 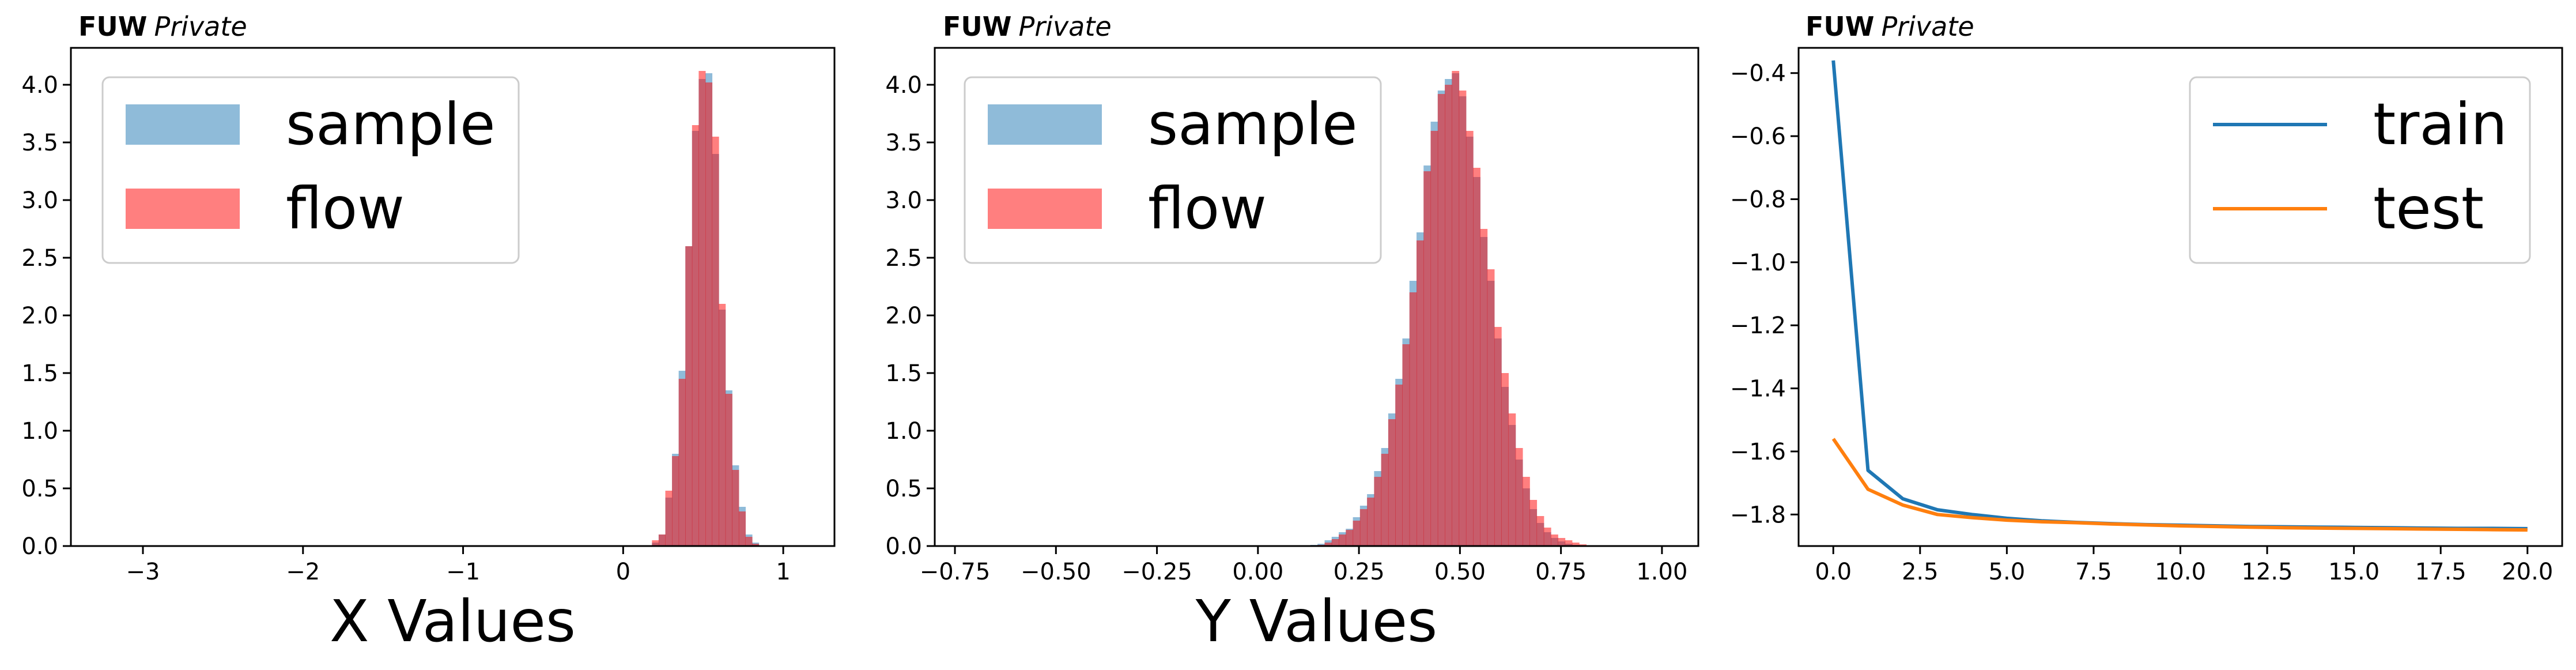 What do you see at coordinates (2179, 485) in the screenshot?
I see `series-line-test` at bounding box center [2179, 485].